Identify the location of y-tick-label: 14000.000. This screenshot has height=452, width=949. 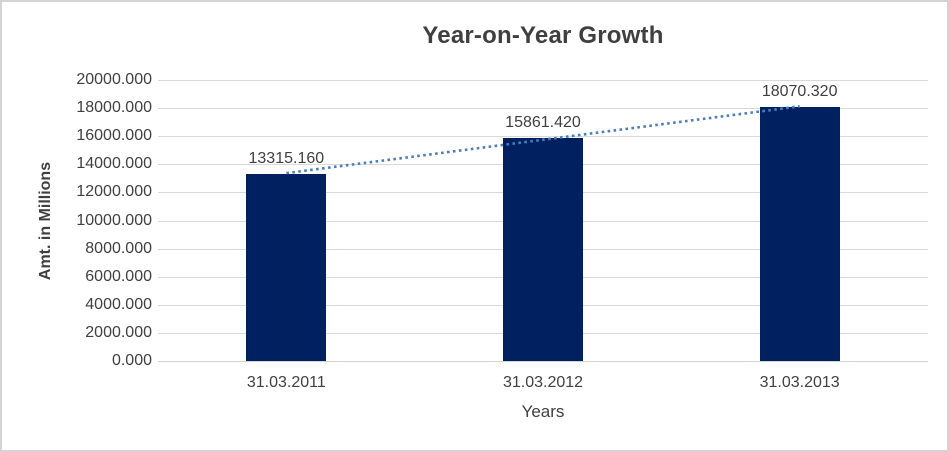
(114, 164).